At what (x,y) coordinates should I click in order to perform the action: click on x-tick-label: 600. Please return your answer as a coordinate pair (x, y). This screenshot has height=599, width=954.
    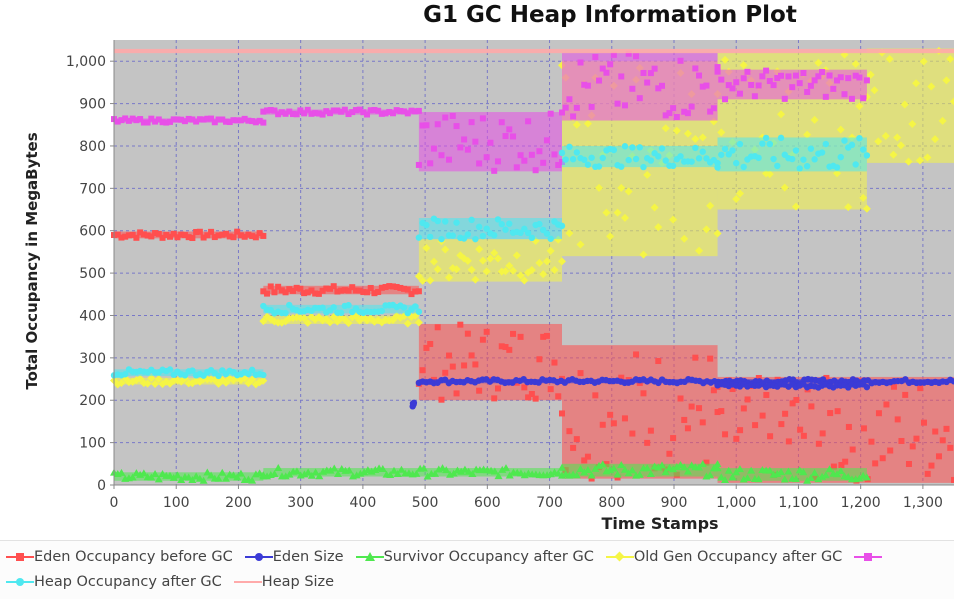
    Looking at the image, I should click on (487, 503).